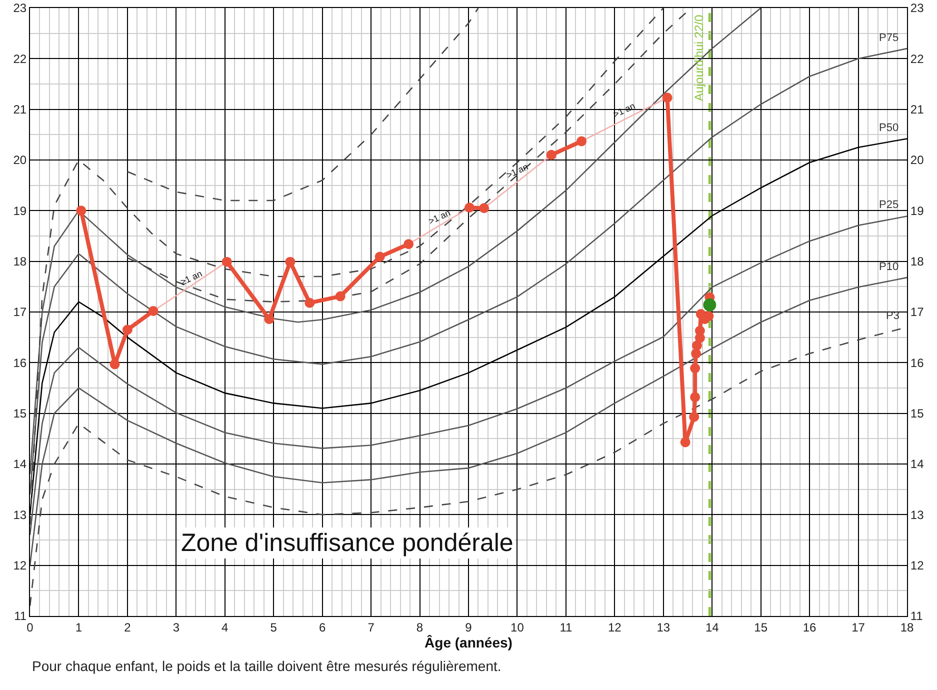 The width and height of the screenshot is (937, 690). Describe the element at coordinates (20, 8) in the screenshot. I see `y-tick-label: 23` at that location.